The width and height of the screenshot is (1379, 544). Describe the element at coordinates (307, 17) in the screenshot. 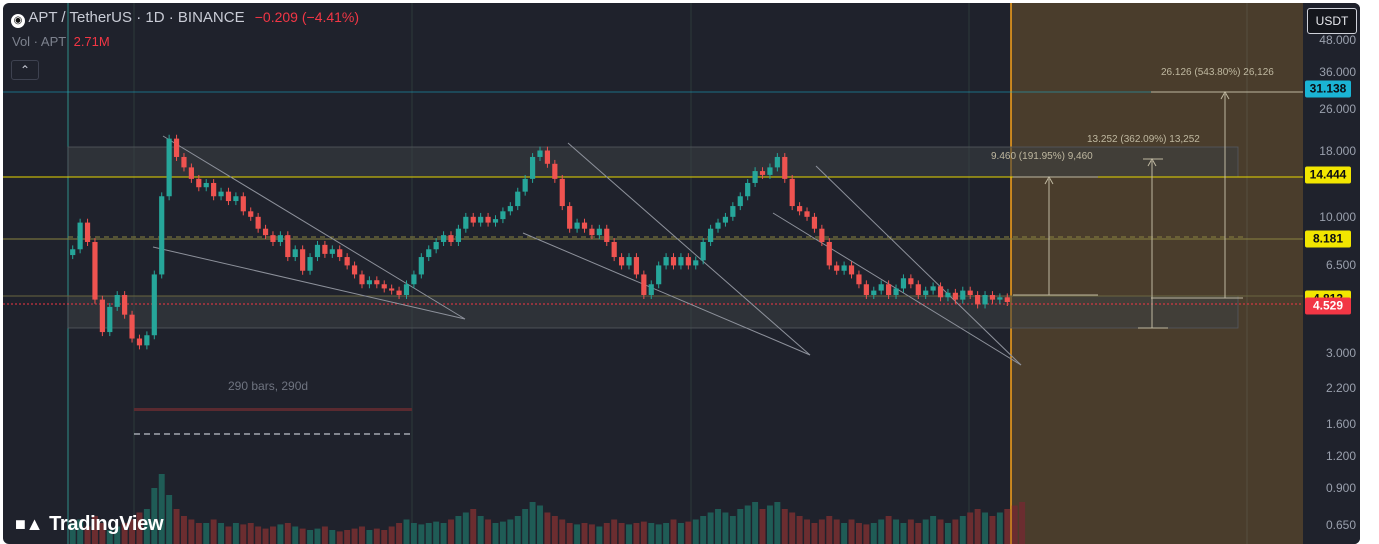

I see `price-change: −0.209 (−4.41%)` at that location.